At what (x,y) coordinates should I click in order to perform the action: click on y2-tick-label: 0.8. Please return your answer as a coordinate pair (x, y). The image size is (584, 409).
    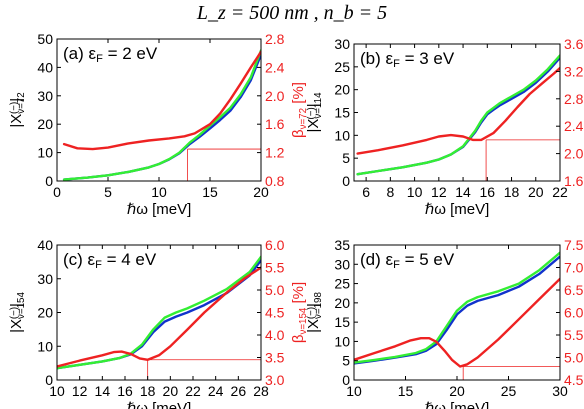
    Looking at the image, I should click on (275, 181).